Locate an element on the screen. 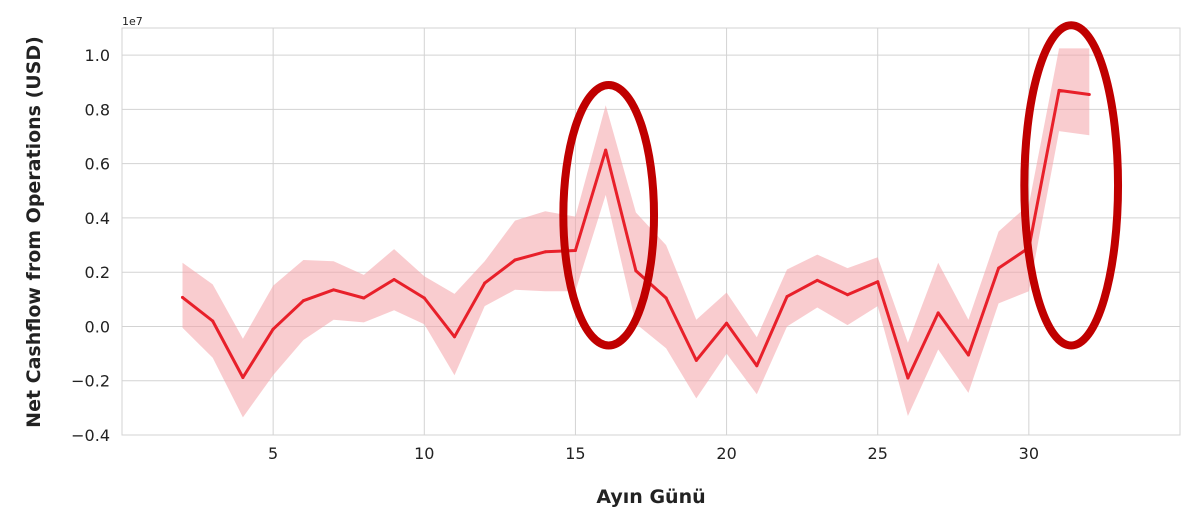 This screenshot has width=1194, height=514. y-tick-label: 0.4 is located at coordinates (97, 218).